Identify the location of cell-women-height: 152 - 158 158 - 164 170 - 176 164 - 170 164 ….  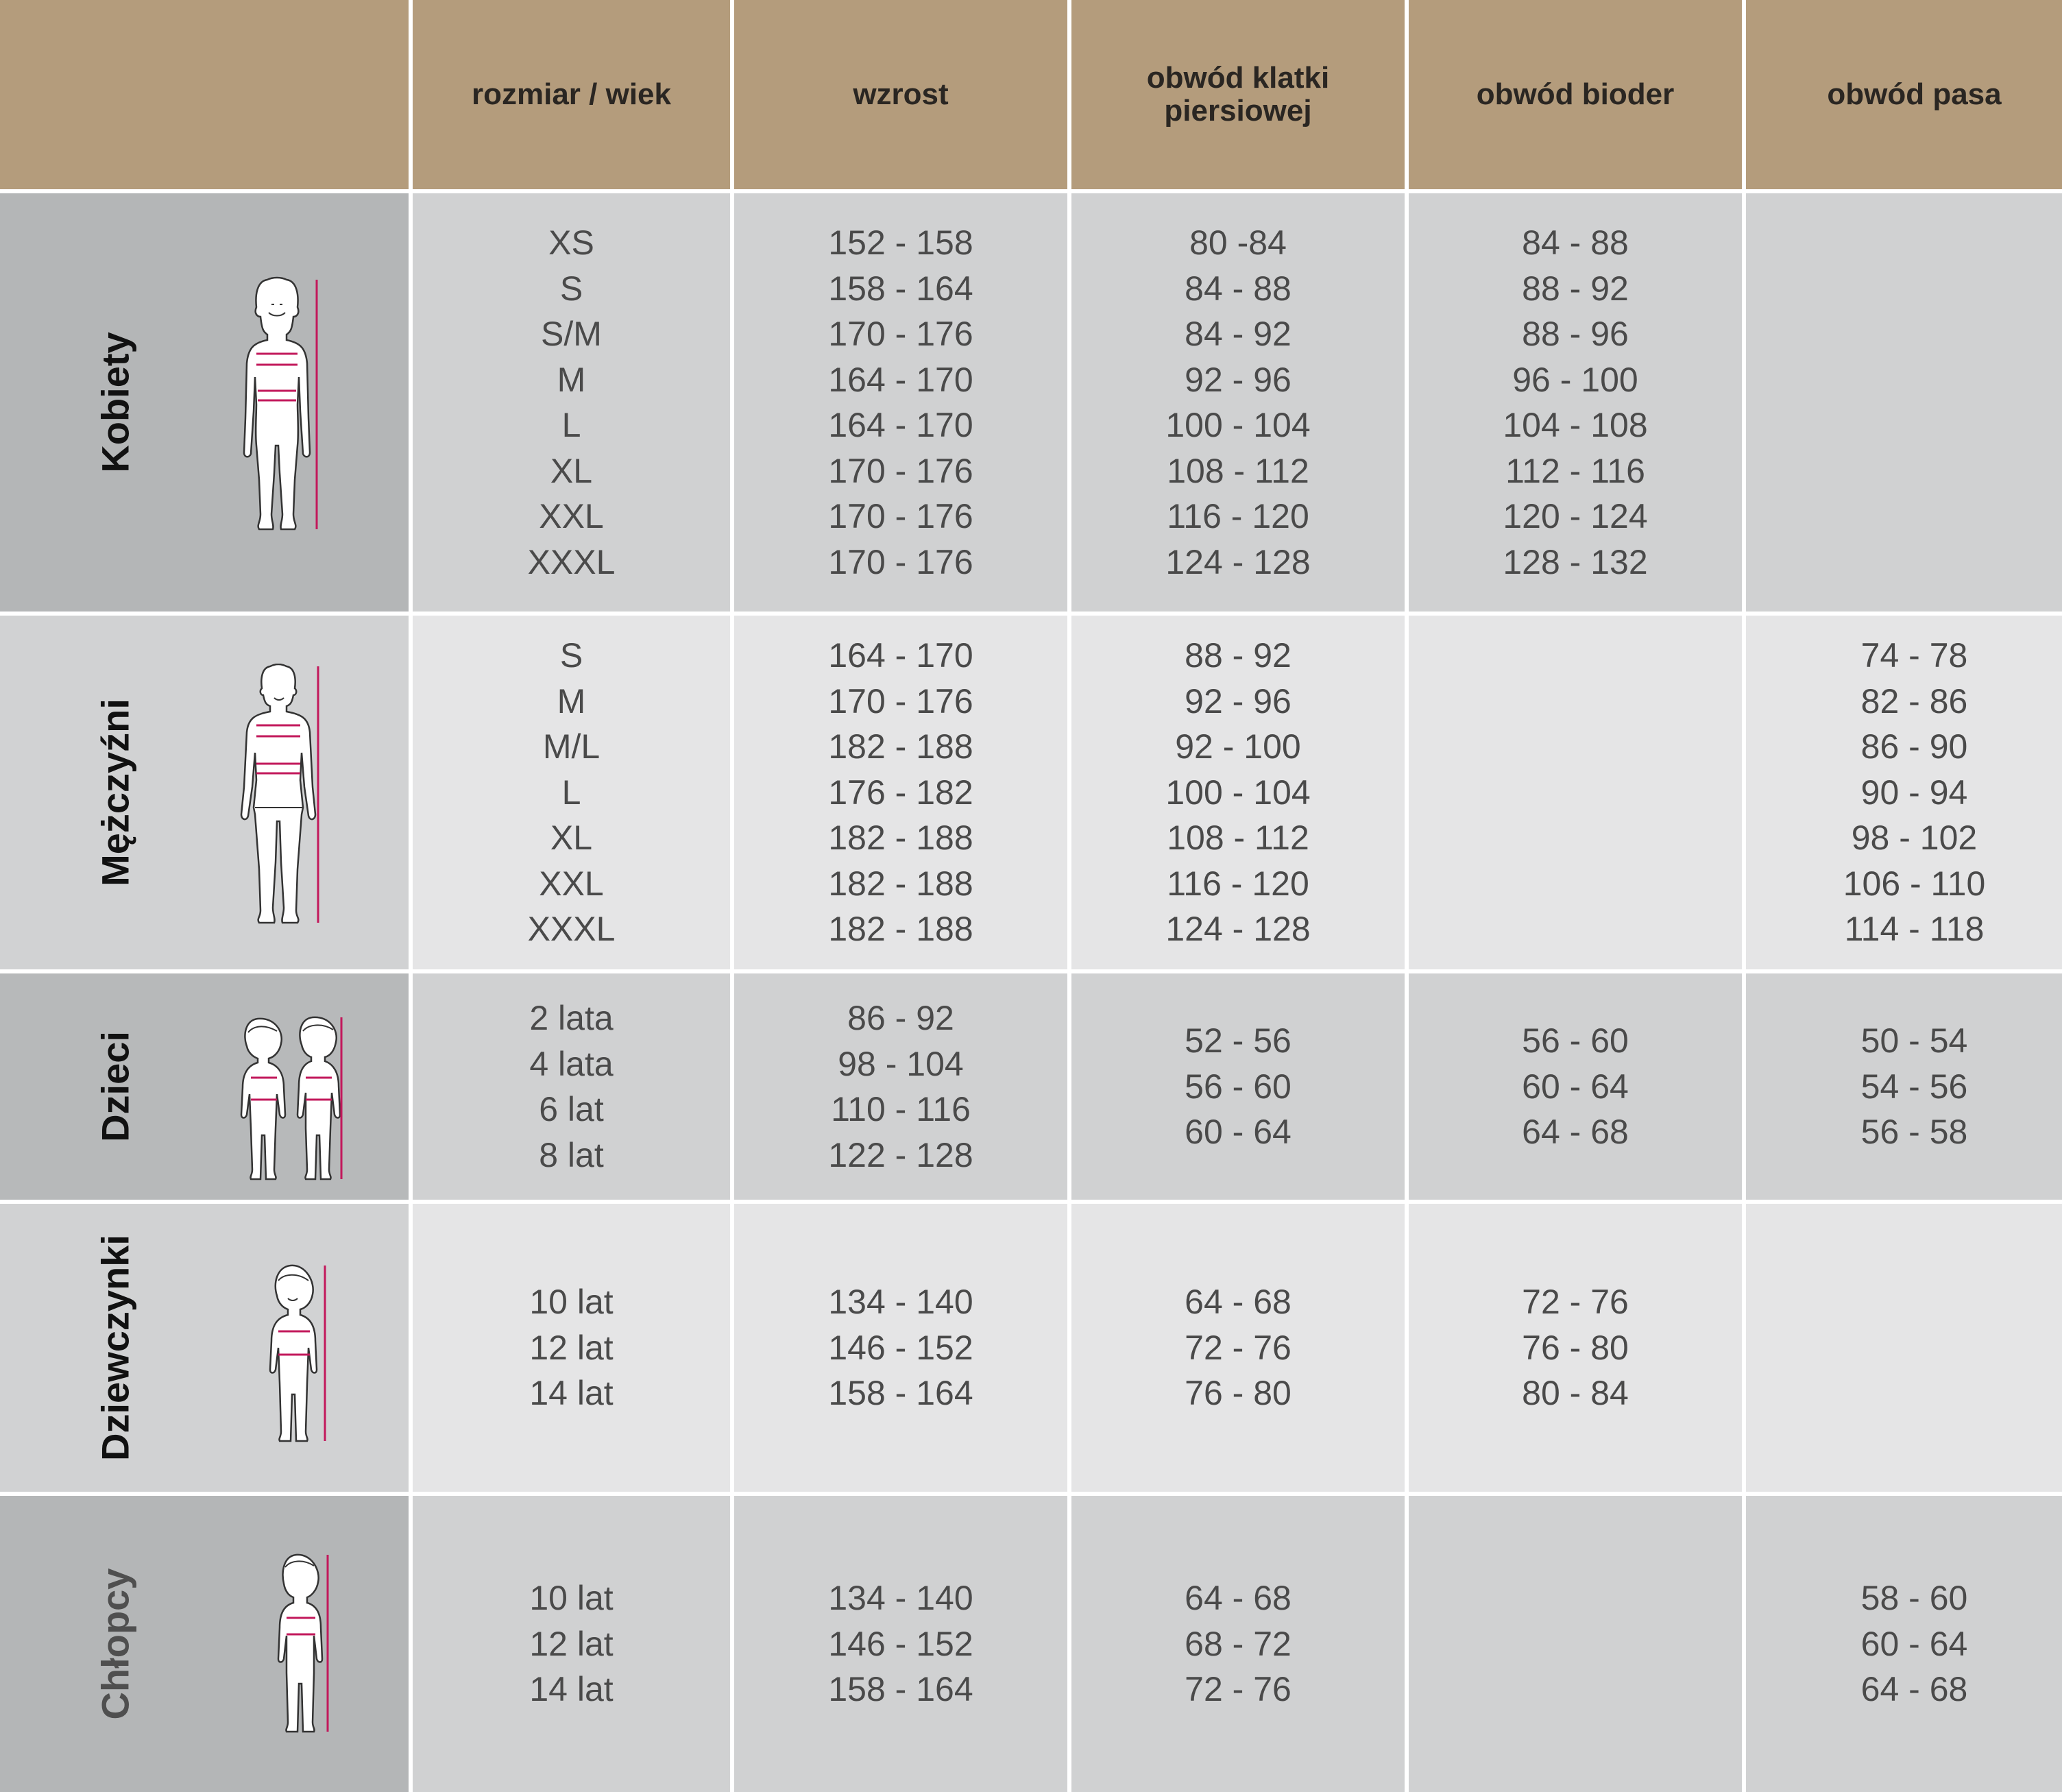
(900, 402).